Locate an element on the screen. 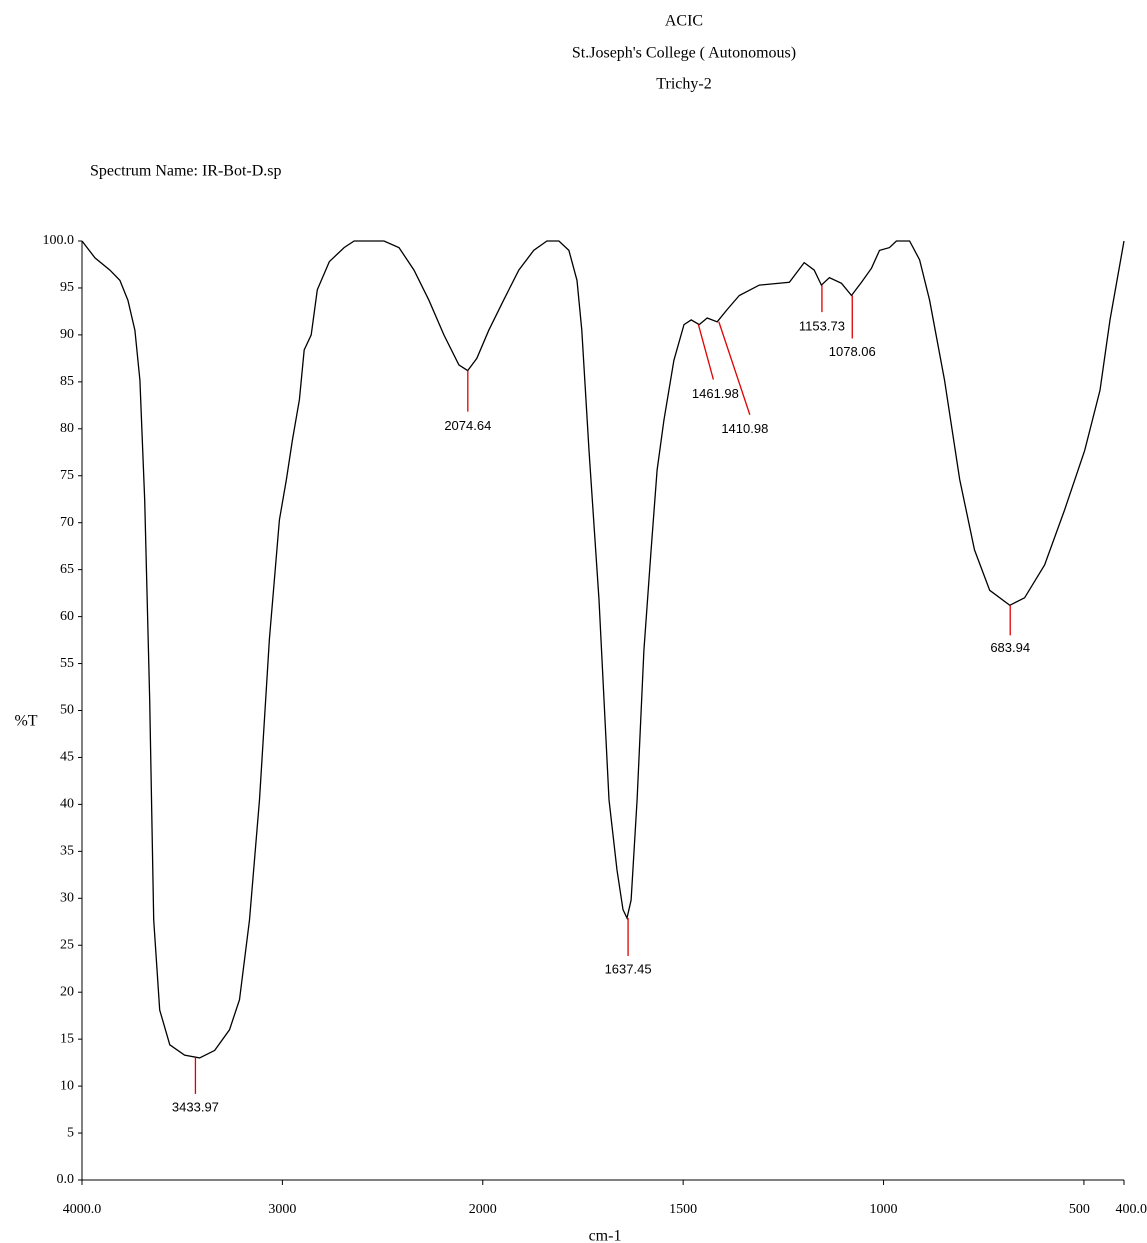 Image resolution: width=1147 pixels, height=1243 pixels. y-tick-label: 15 is located at coordinates (67, 1038).